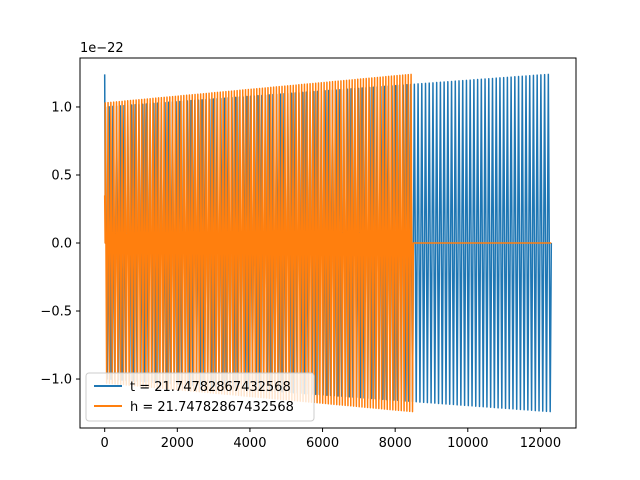  Describe the element at coordinates (61, 175) in the screenshot. I see `y-tick-label: 0.5` at that location.